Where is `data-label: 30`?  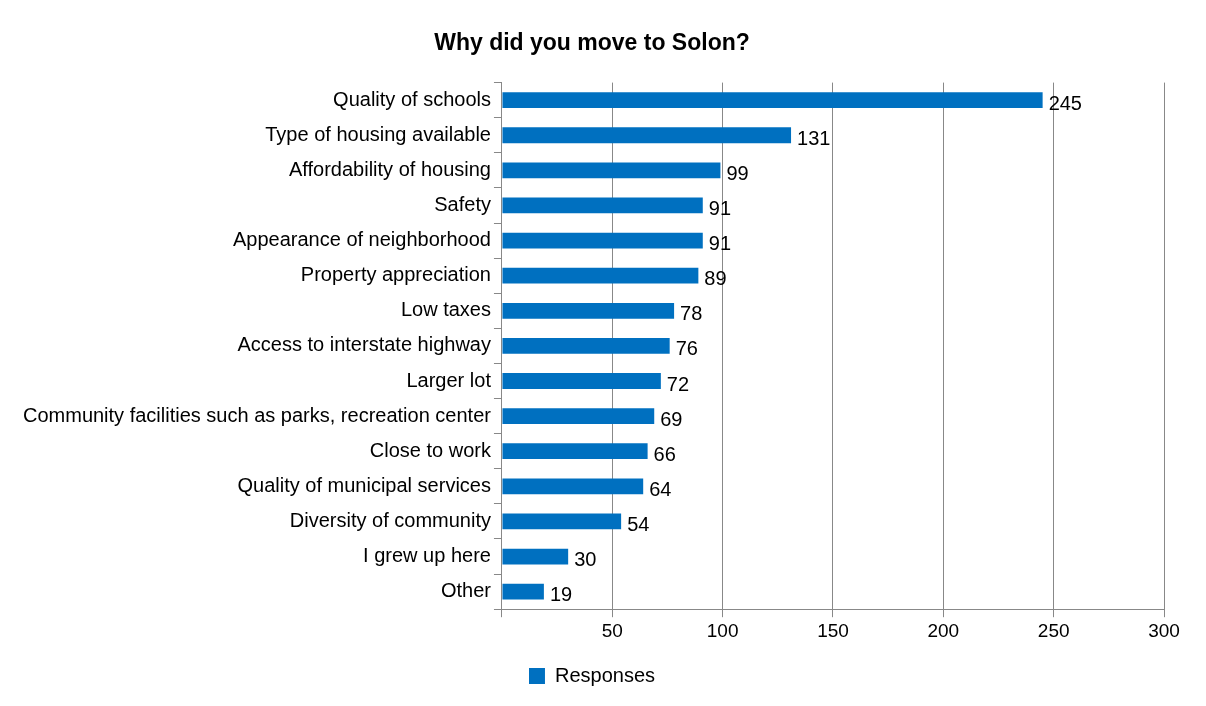
data-label: 30 is located at coordinates (585, 559).